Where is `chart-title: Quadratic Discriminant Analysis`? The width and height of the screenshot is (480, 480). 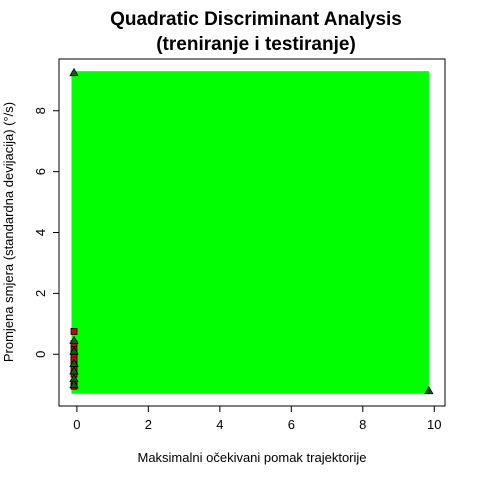 chart-title: Quadratic Discriminant Analysis is located at coordinates (256, 19).